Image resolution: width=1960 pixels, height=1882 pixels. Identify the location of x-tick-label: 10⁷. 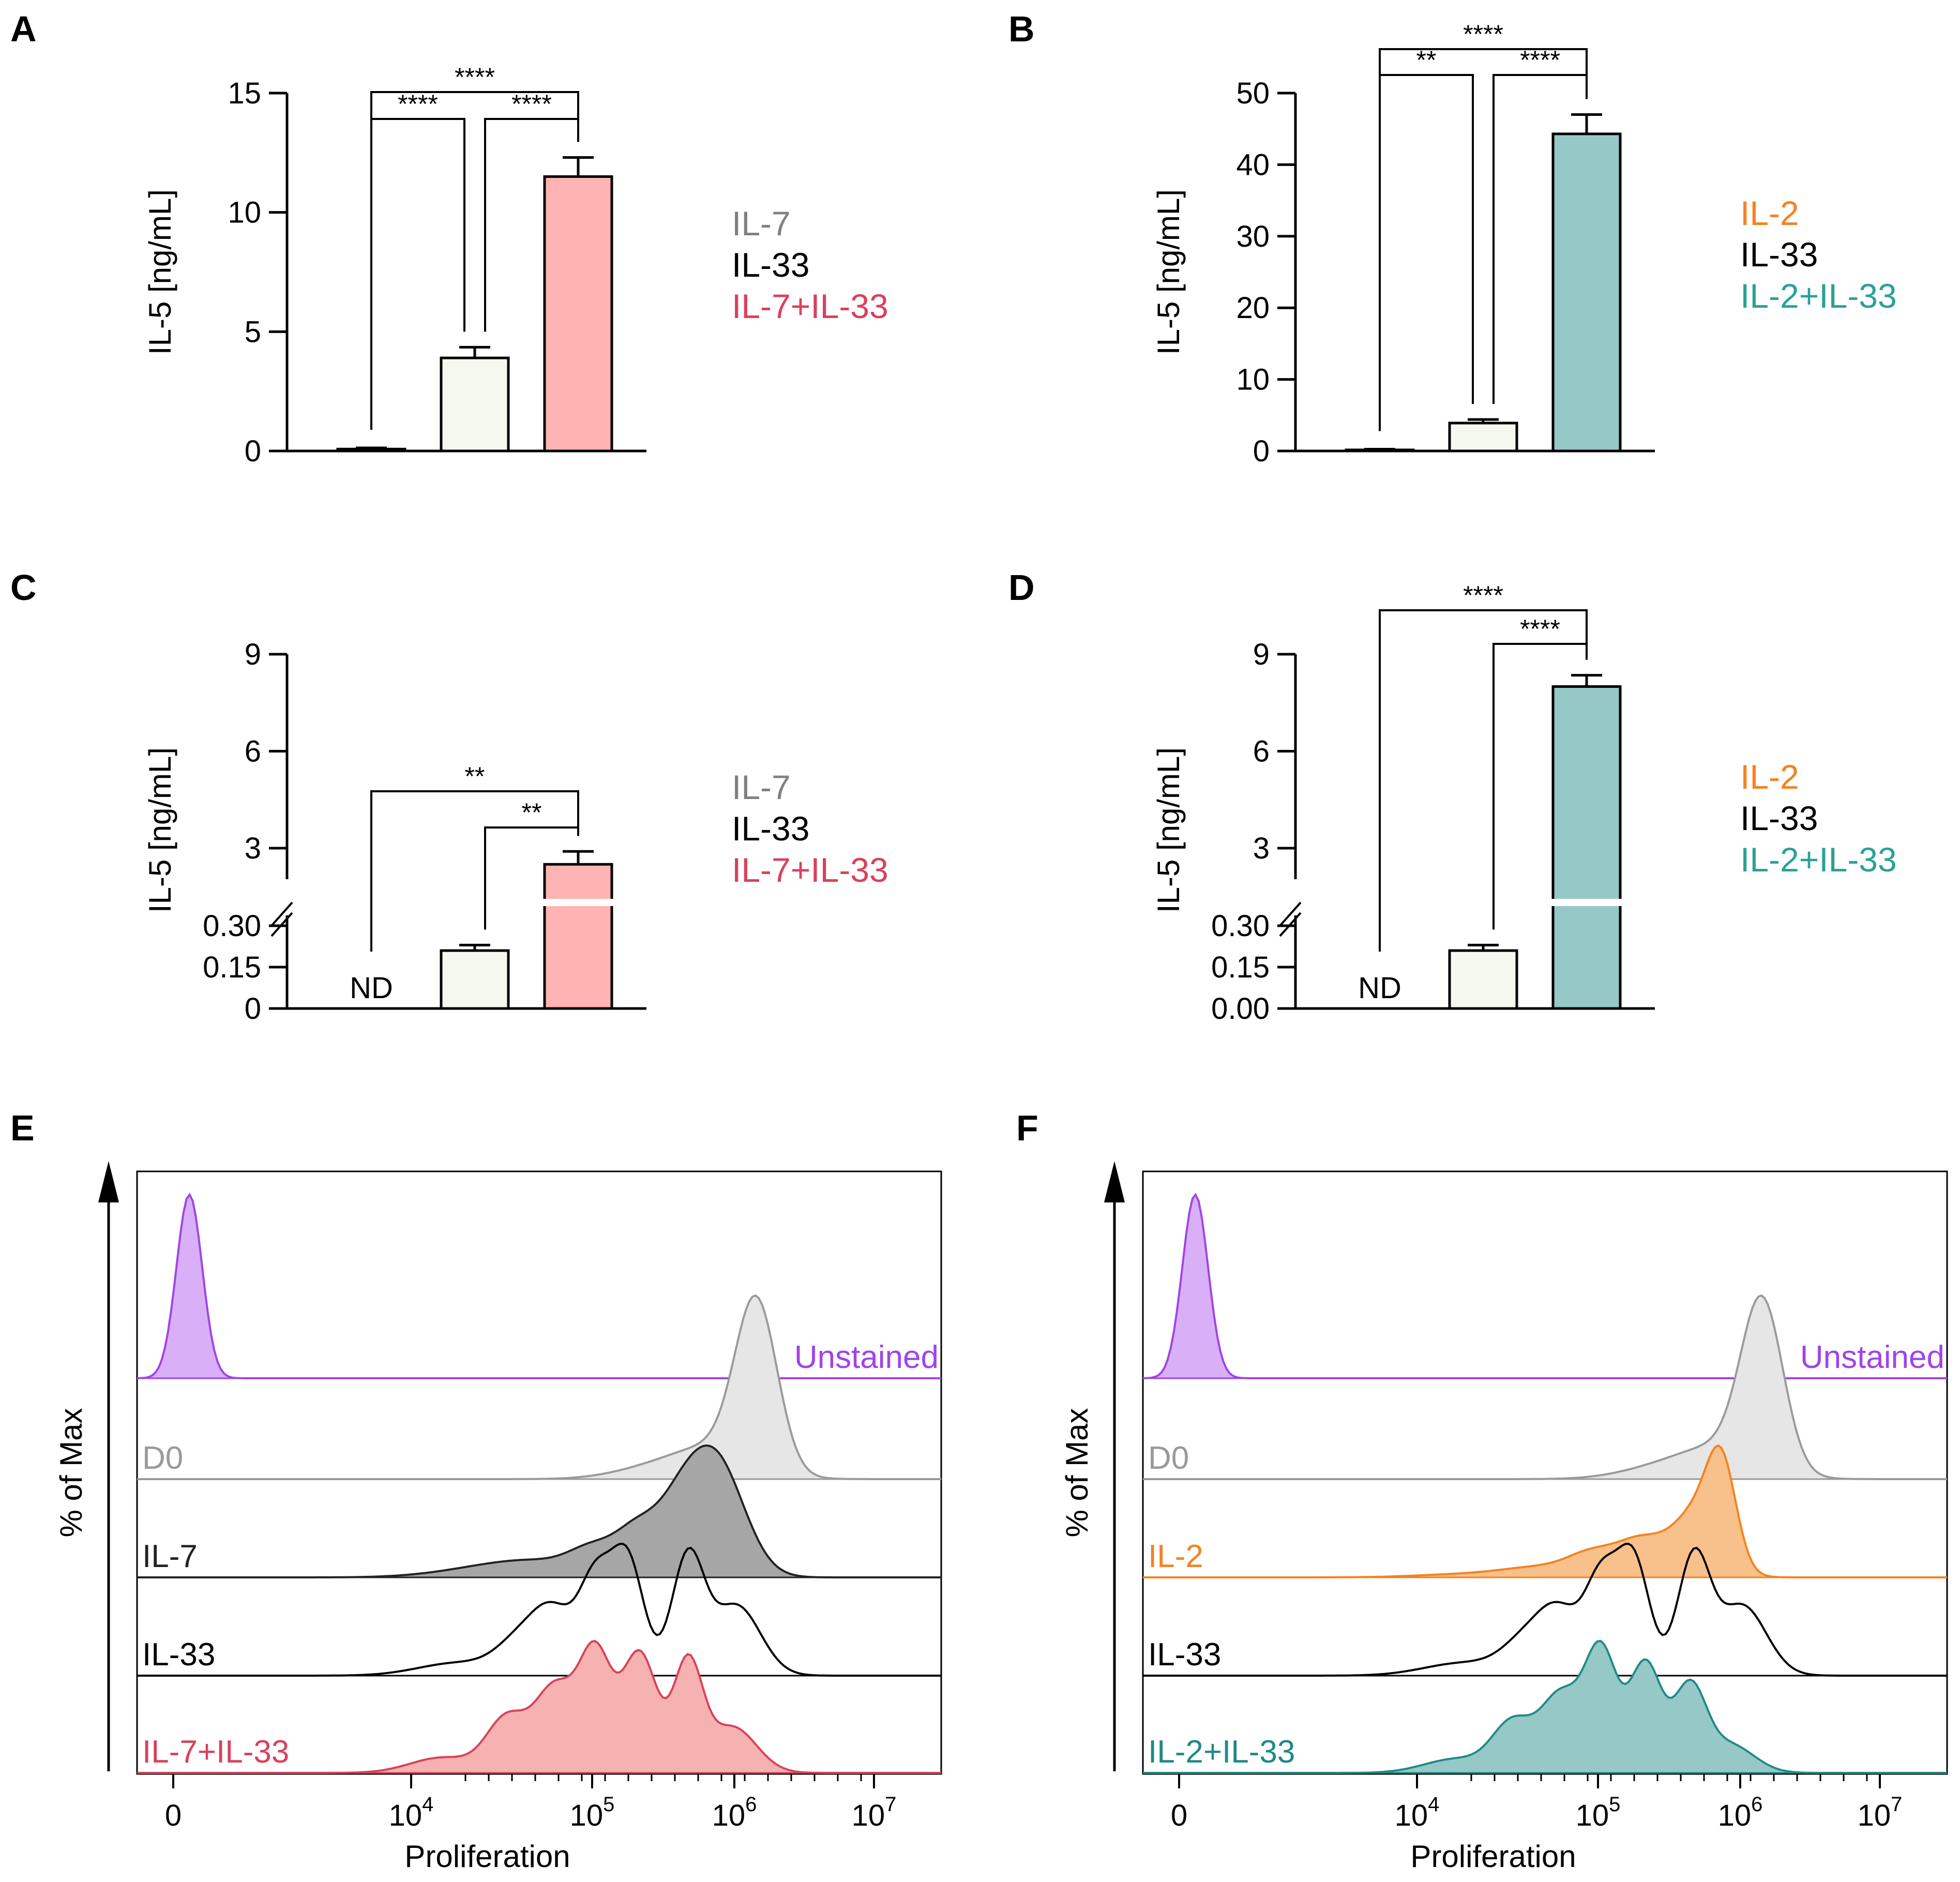
(1880, 1813).